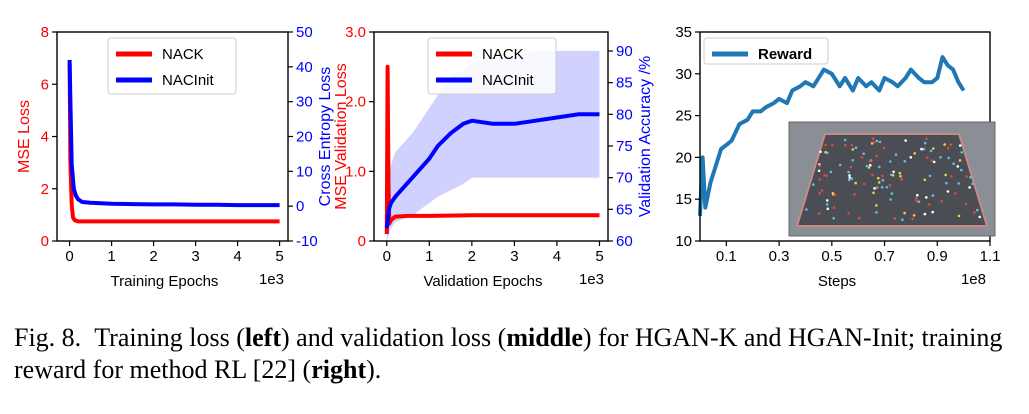  I want to click on caption-text-4: )., so click(374, 369).